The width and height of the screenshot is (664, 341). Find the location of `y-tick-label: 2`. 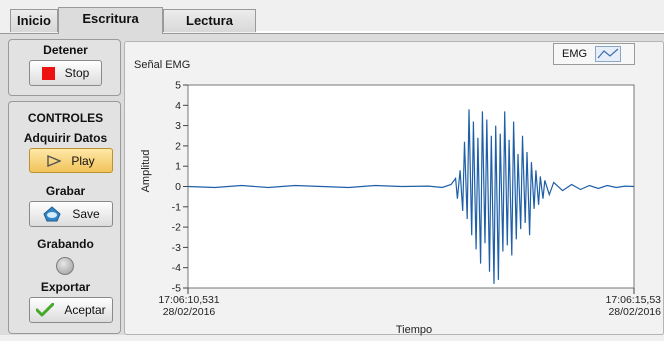

y-tick-label: 2 is located at coordinates (178, 146).